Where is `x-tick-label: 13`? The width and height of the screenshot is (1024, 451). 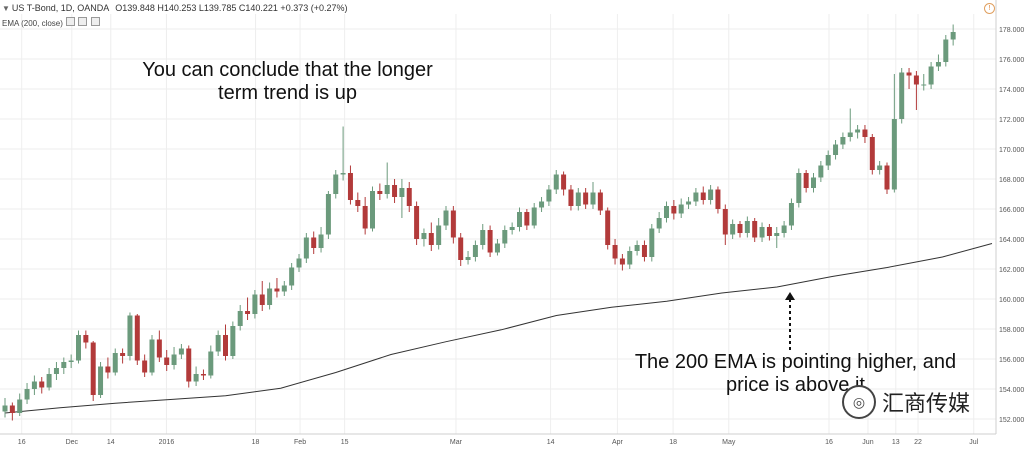 x-tick-label: 13 is located at coordinates (896, 442).